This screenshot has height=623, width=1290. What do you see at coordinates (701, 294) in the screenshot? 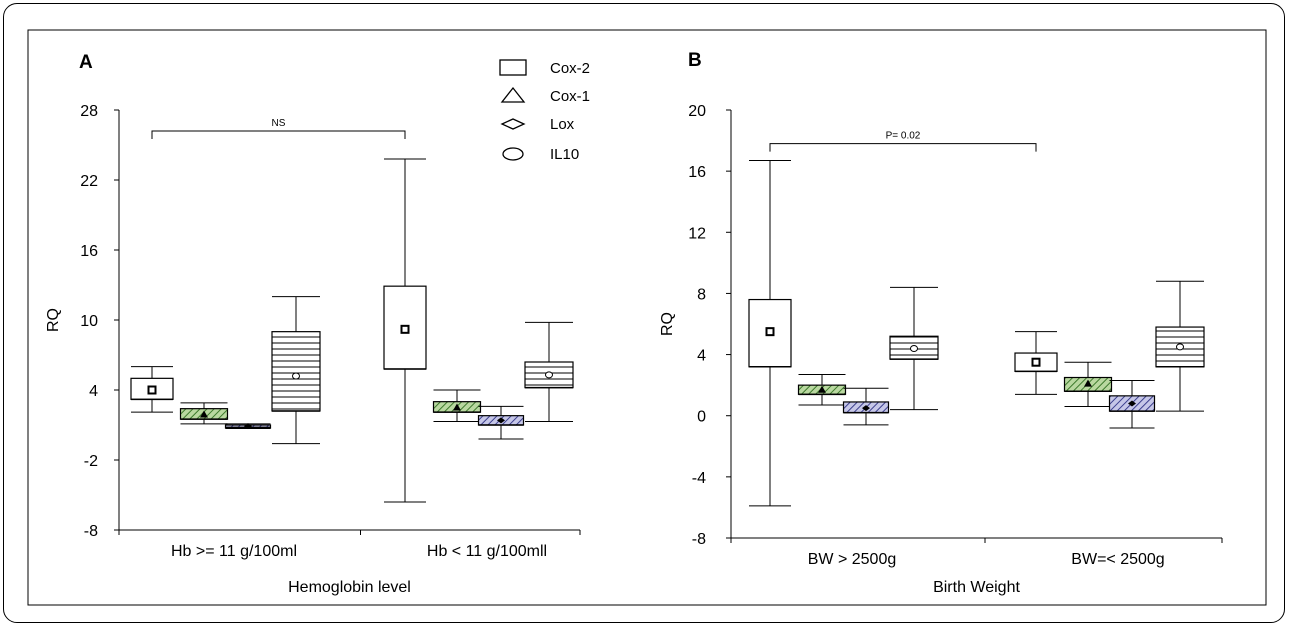
I see `y-tick-label: 8` at bounding box center [701, 294].